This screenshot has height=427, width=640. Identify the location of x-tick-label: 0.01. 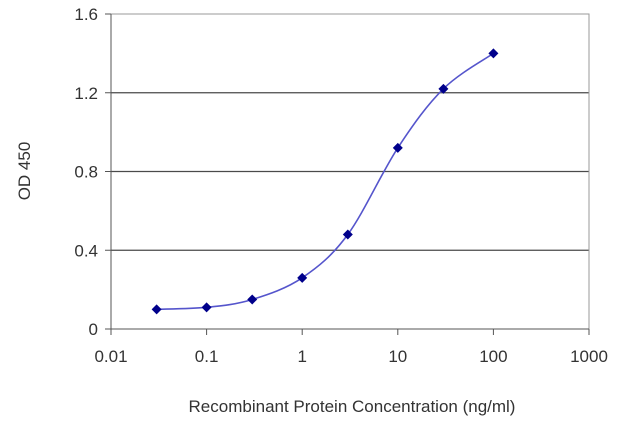
(110, 356).